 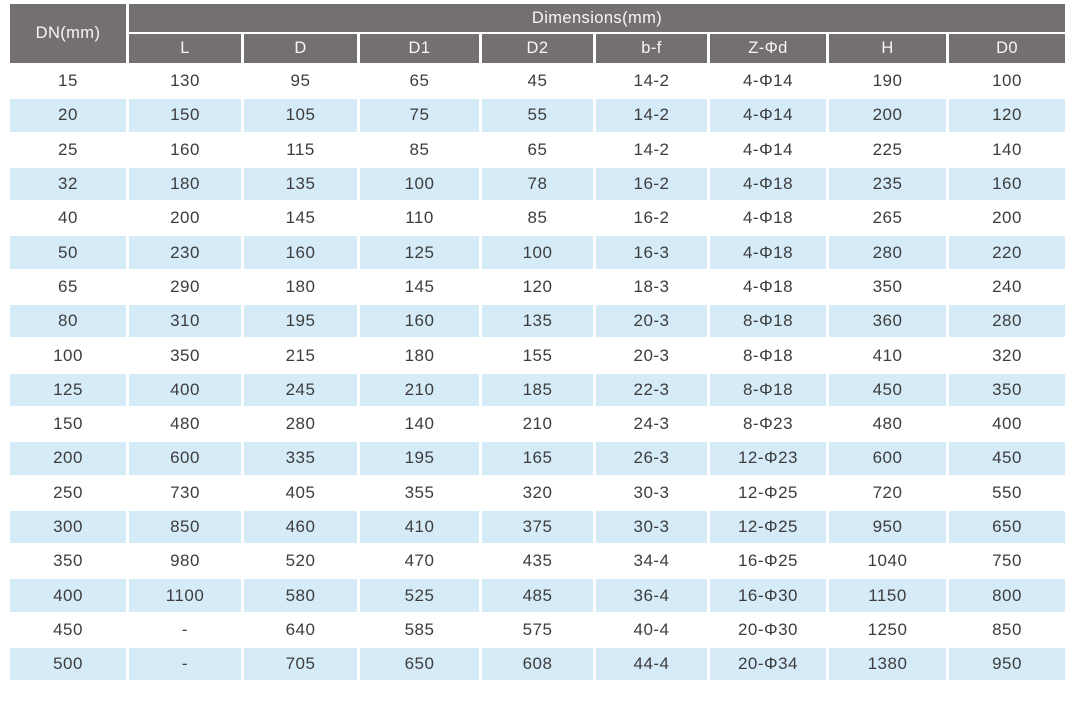 I want to click on cell-dn: 500, so click(x=68, y=664).